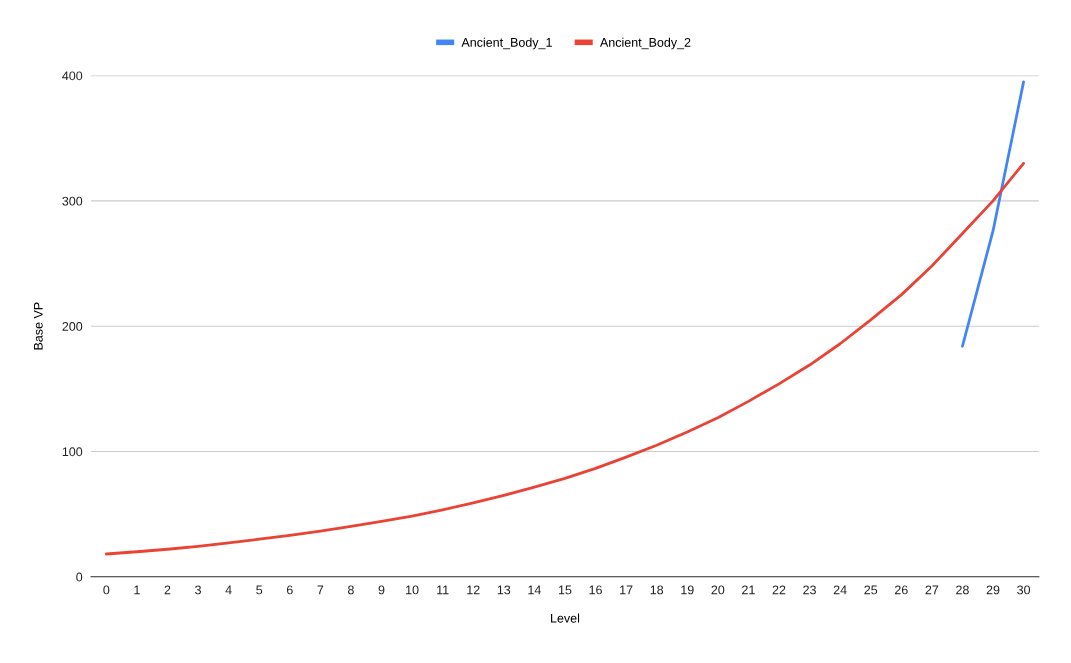 This screenshot has height=663, width=1071. I want to click on x-tick-label: 22, so click(779, 590).